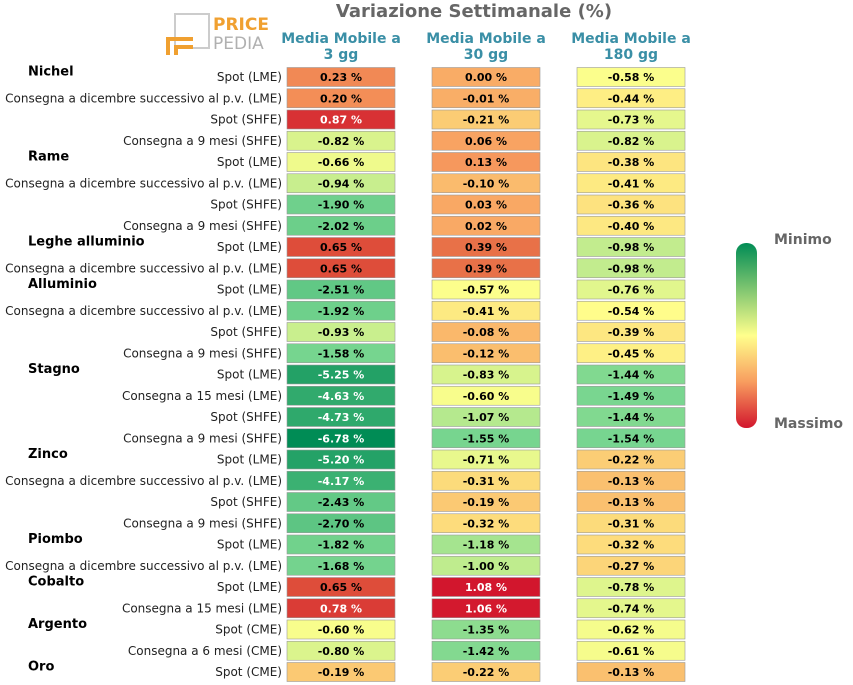 The height and width of the screenshot is (685, 853). What do you see at coordinates (192, 31) in the screenshot?
I see `logo-frame` at bounding box center [192, 31].